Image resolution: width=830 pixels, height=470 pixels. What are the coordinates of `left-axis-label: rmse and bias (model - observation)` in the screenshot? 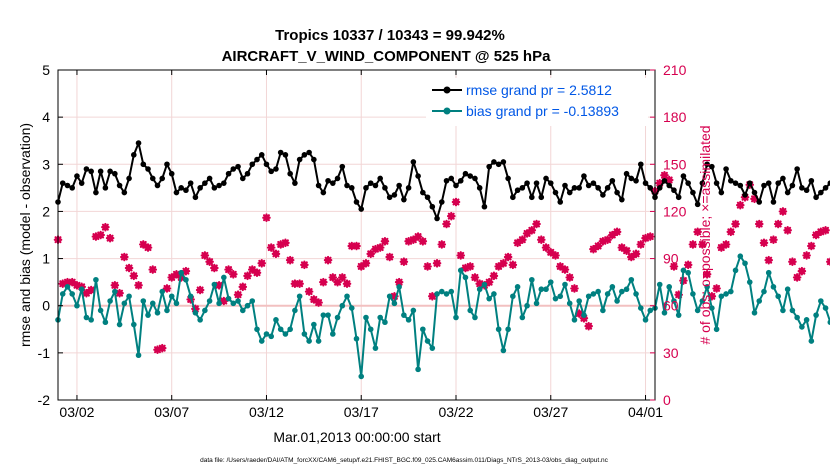 It's located at (25, 235).